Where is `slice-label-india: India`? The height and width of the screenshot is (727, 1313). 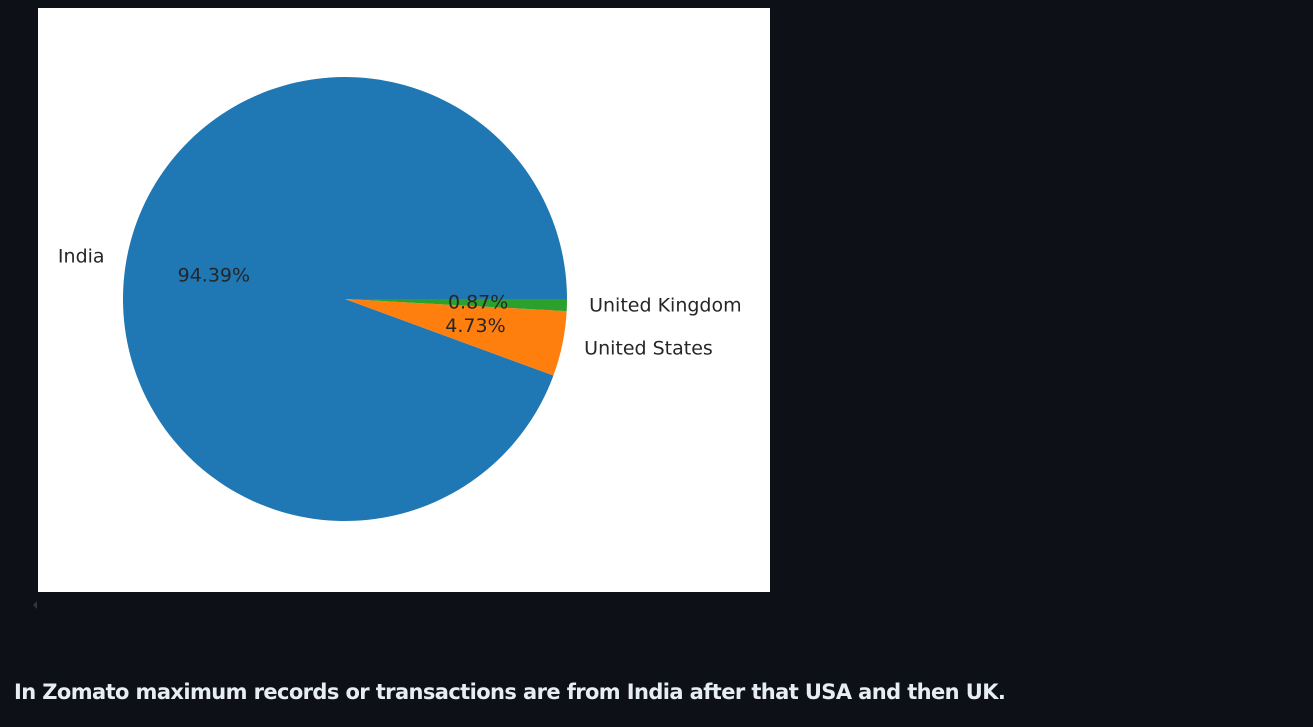 slice-label-india: India is located at coordinates (81, 256).